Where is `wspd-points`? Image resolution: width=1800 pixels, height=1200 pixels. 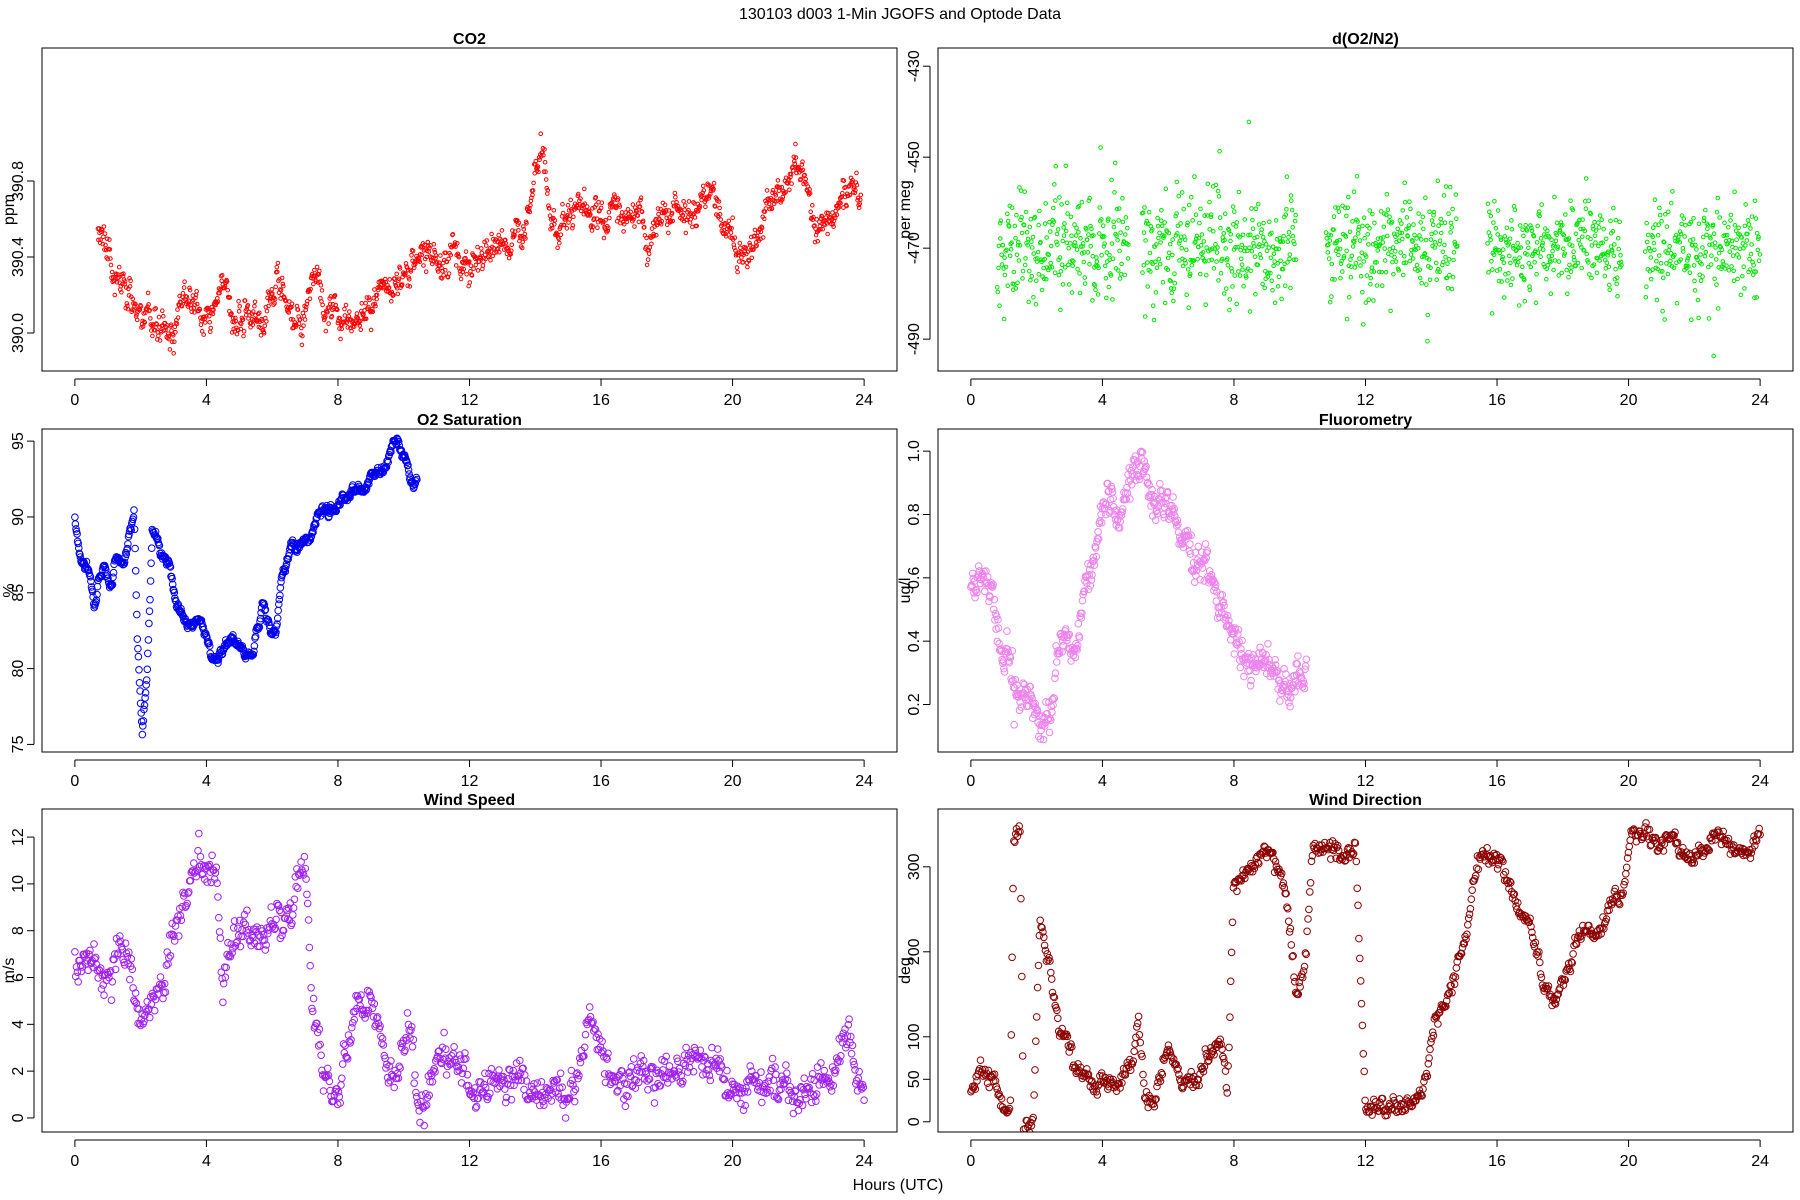
wspd-points is located at coordinates (469, 979).